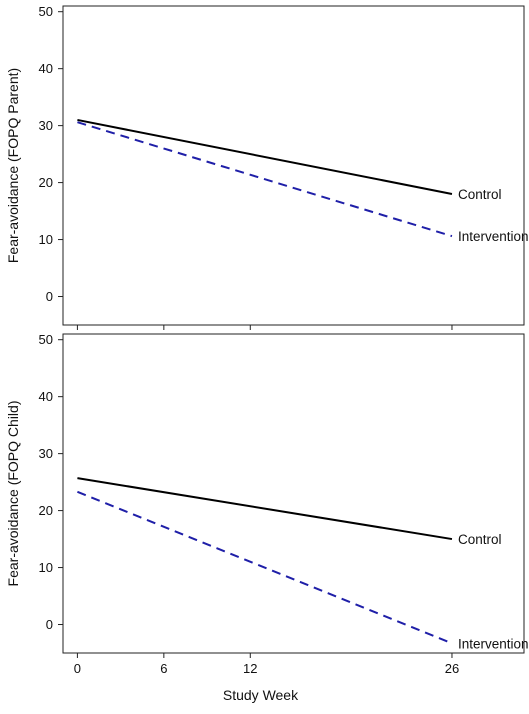 Image resolution: width=529 pixels, height=714 pixels. What do you see at coordinates (46, 11) in the screenshot?
I see `y-tick-label-parent-50: 50` at bounding box center [46, 11].